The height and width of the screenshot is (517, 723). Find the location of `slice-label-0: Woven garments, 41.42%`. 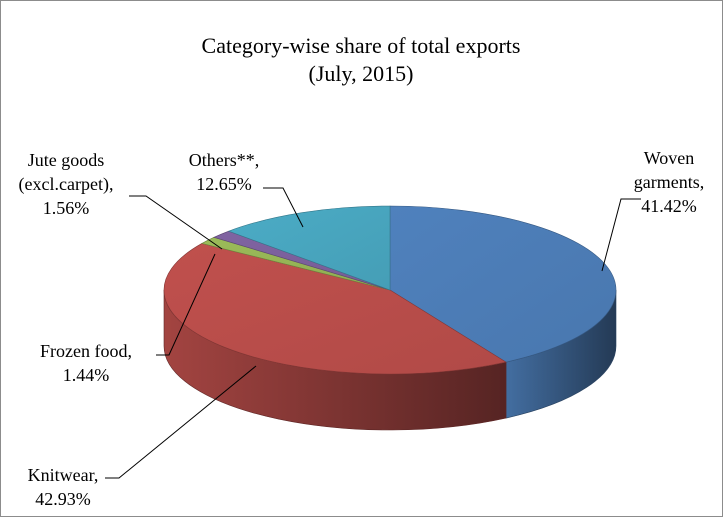

slice-label-0: Woven garments, 41.42% is located at coordinates (669, 182).